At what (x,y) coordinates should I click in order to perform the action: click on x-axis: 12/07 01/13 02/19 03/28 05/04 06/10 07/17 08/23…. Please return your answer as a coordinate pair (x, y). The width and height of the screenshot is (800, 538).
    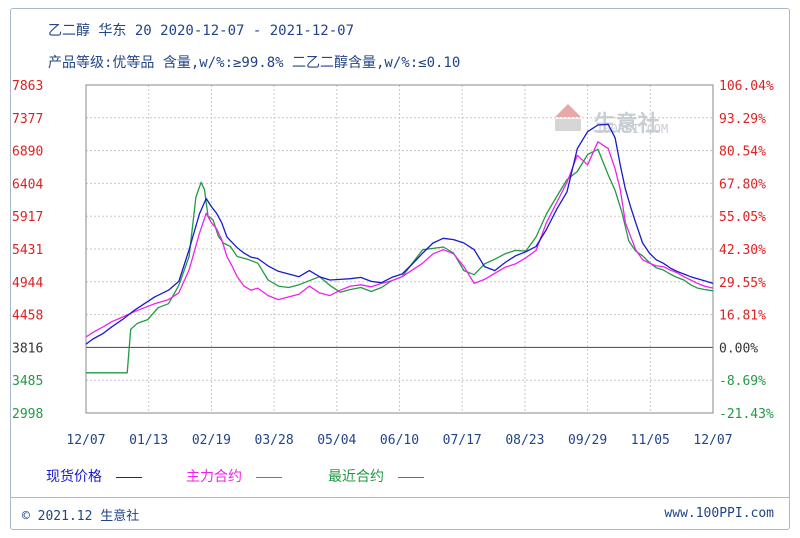
    Looking at the image, I should click on (399, 440).